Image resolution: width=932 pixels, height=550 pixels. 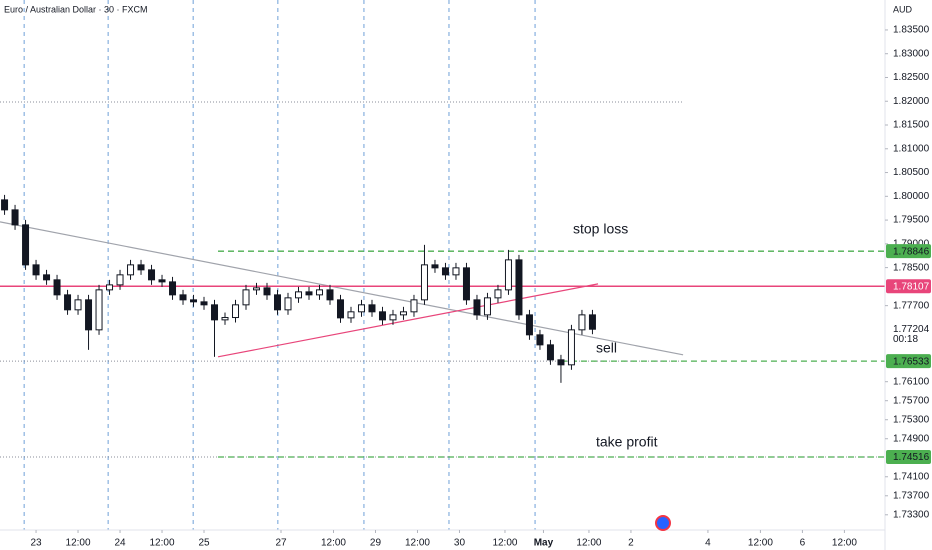 What do you see at coordinates (911, 53) in the screenshot?
I see `y-tick-label: 1.83000` at bounding box center [911, 53].